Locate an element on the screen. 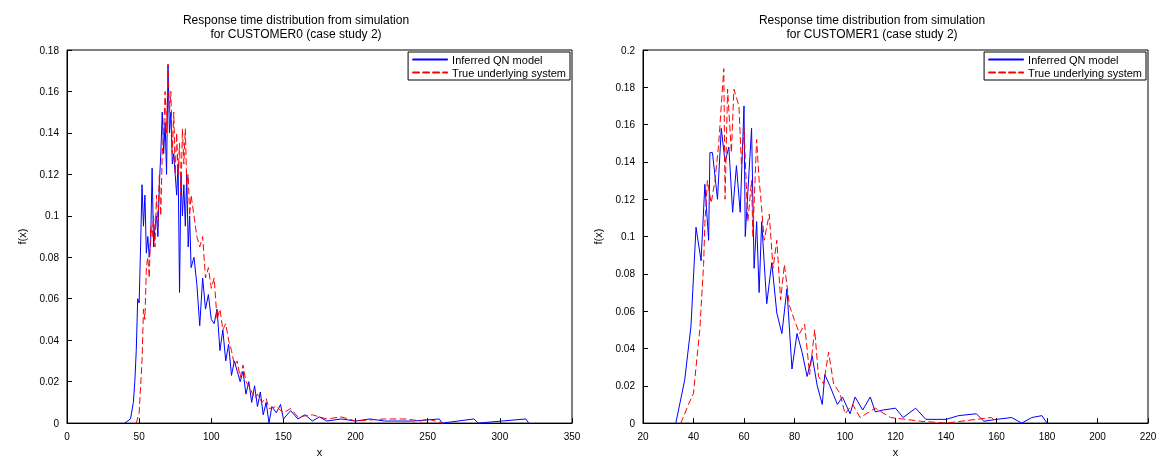 The image size is (1169, 470). chart-title: Response time distribution from simulation for CUSTOMER1 (case study 2) is located at coordinates (872, 27).